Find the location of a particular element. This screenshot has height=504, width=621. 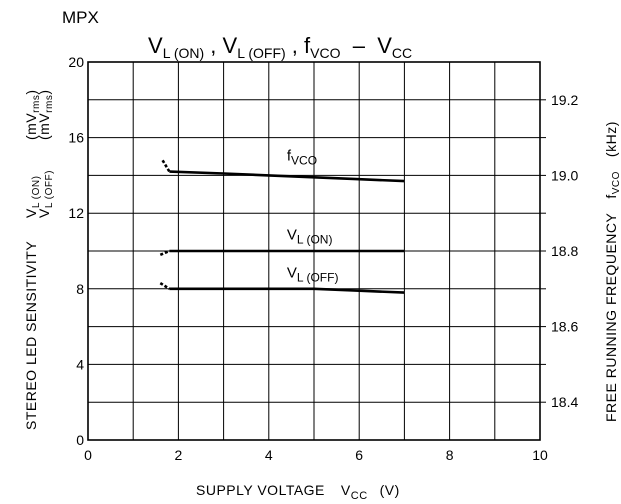

y-right-unit: (kHz) is located at coordinates (611, 139).